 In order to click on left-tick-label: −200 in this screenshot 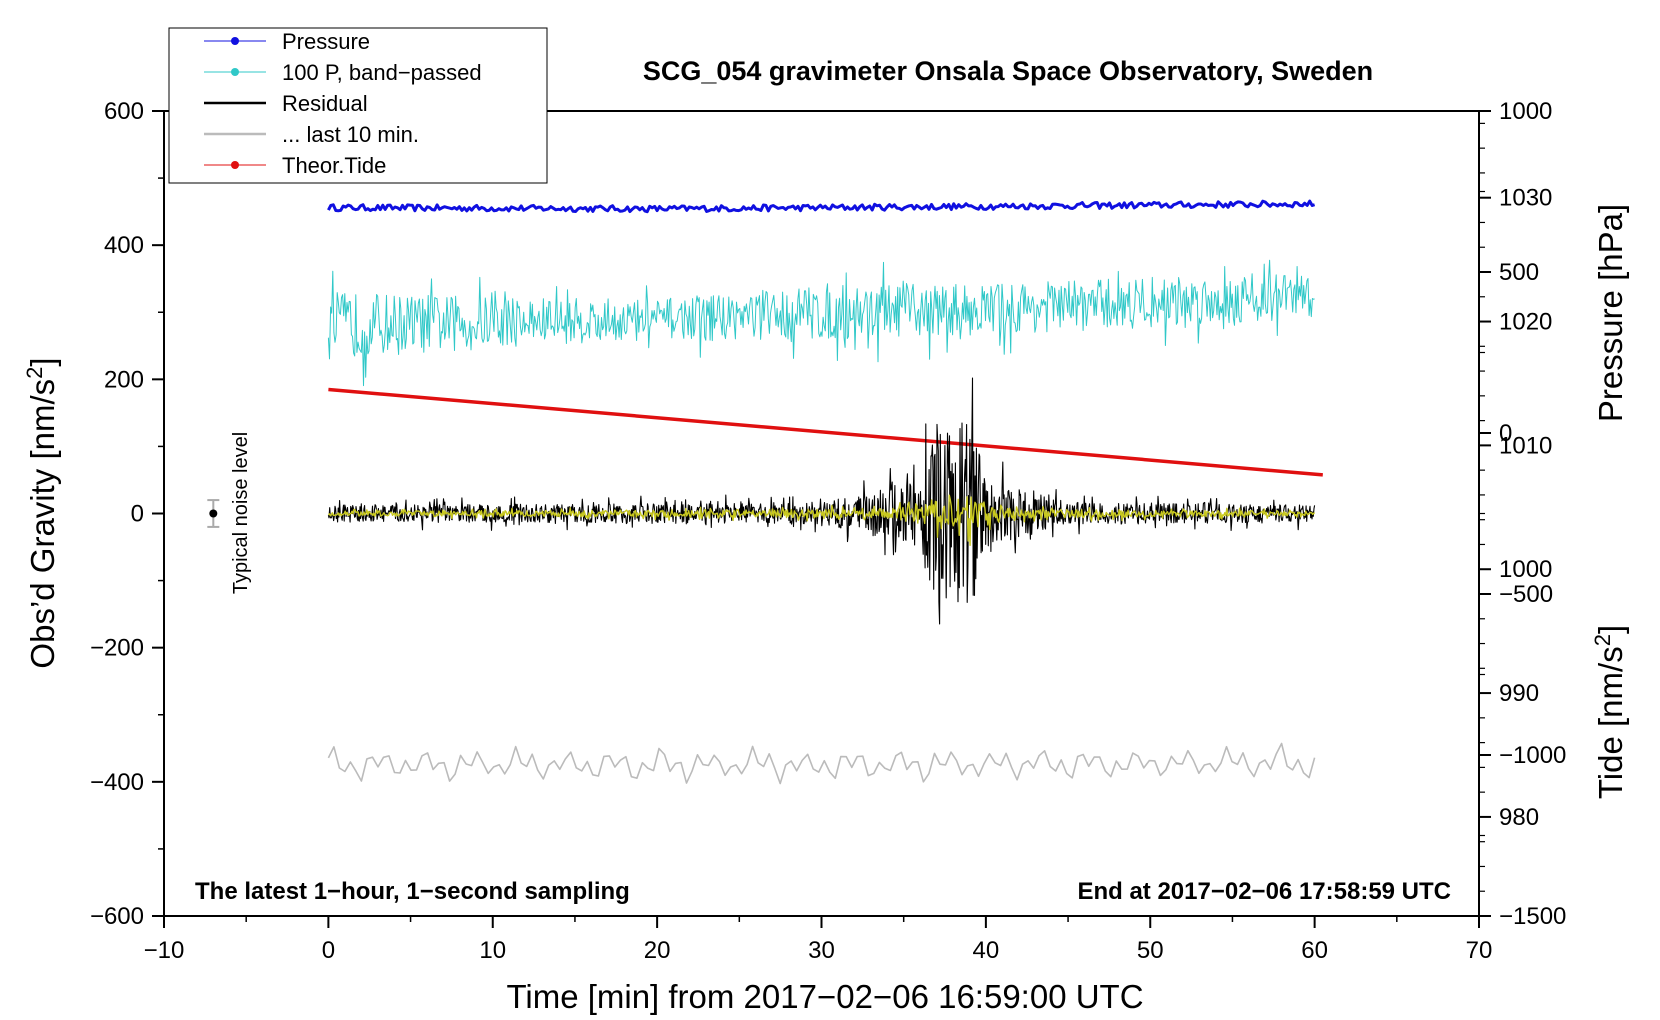, I will do `click(117, 648)`.